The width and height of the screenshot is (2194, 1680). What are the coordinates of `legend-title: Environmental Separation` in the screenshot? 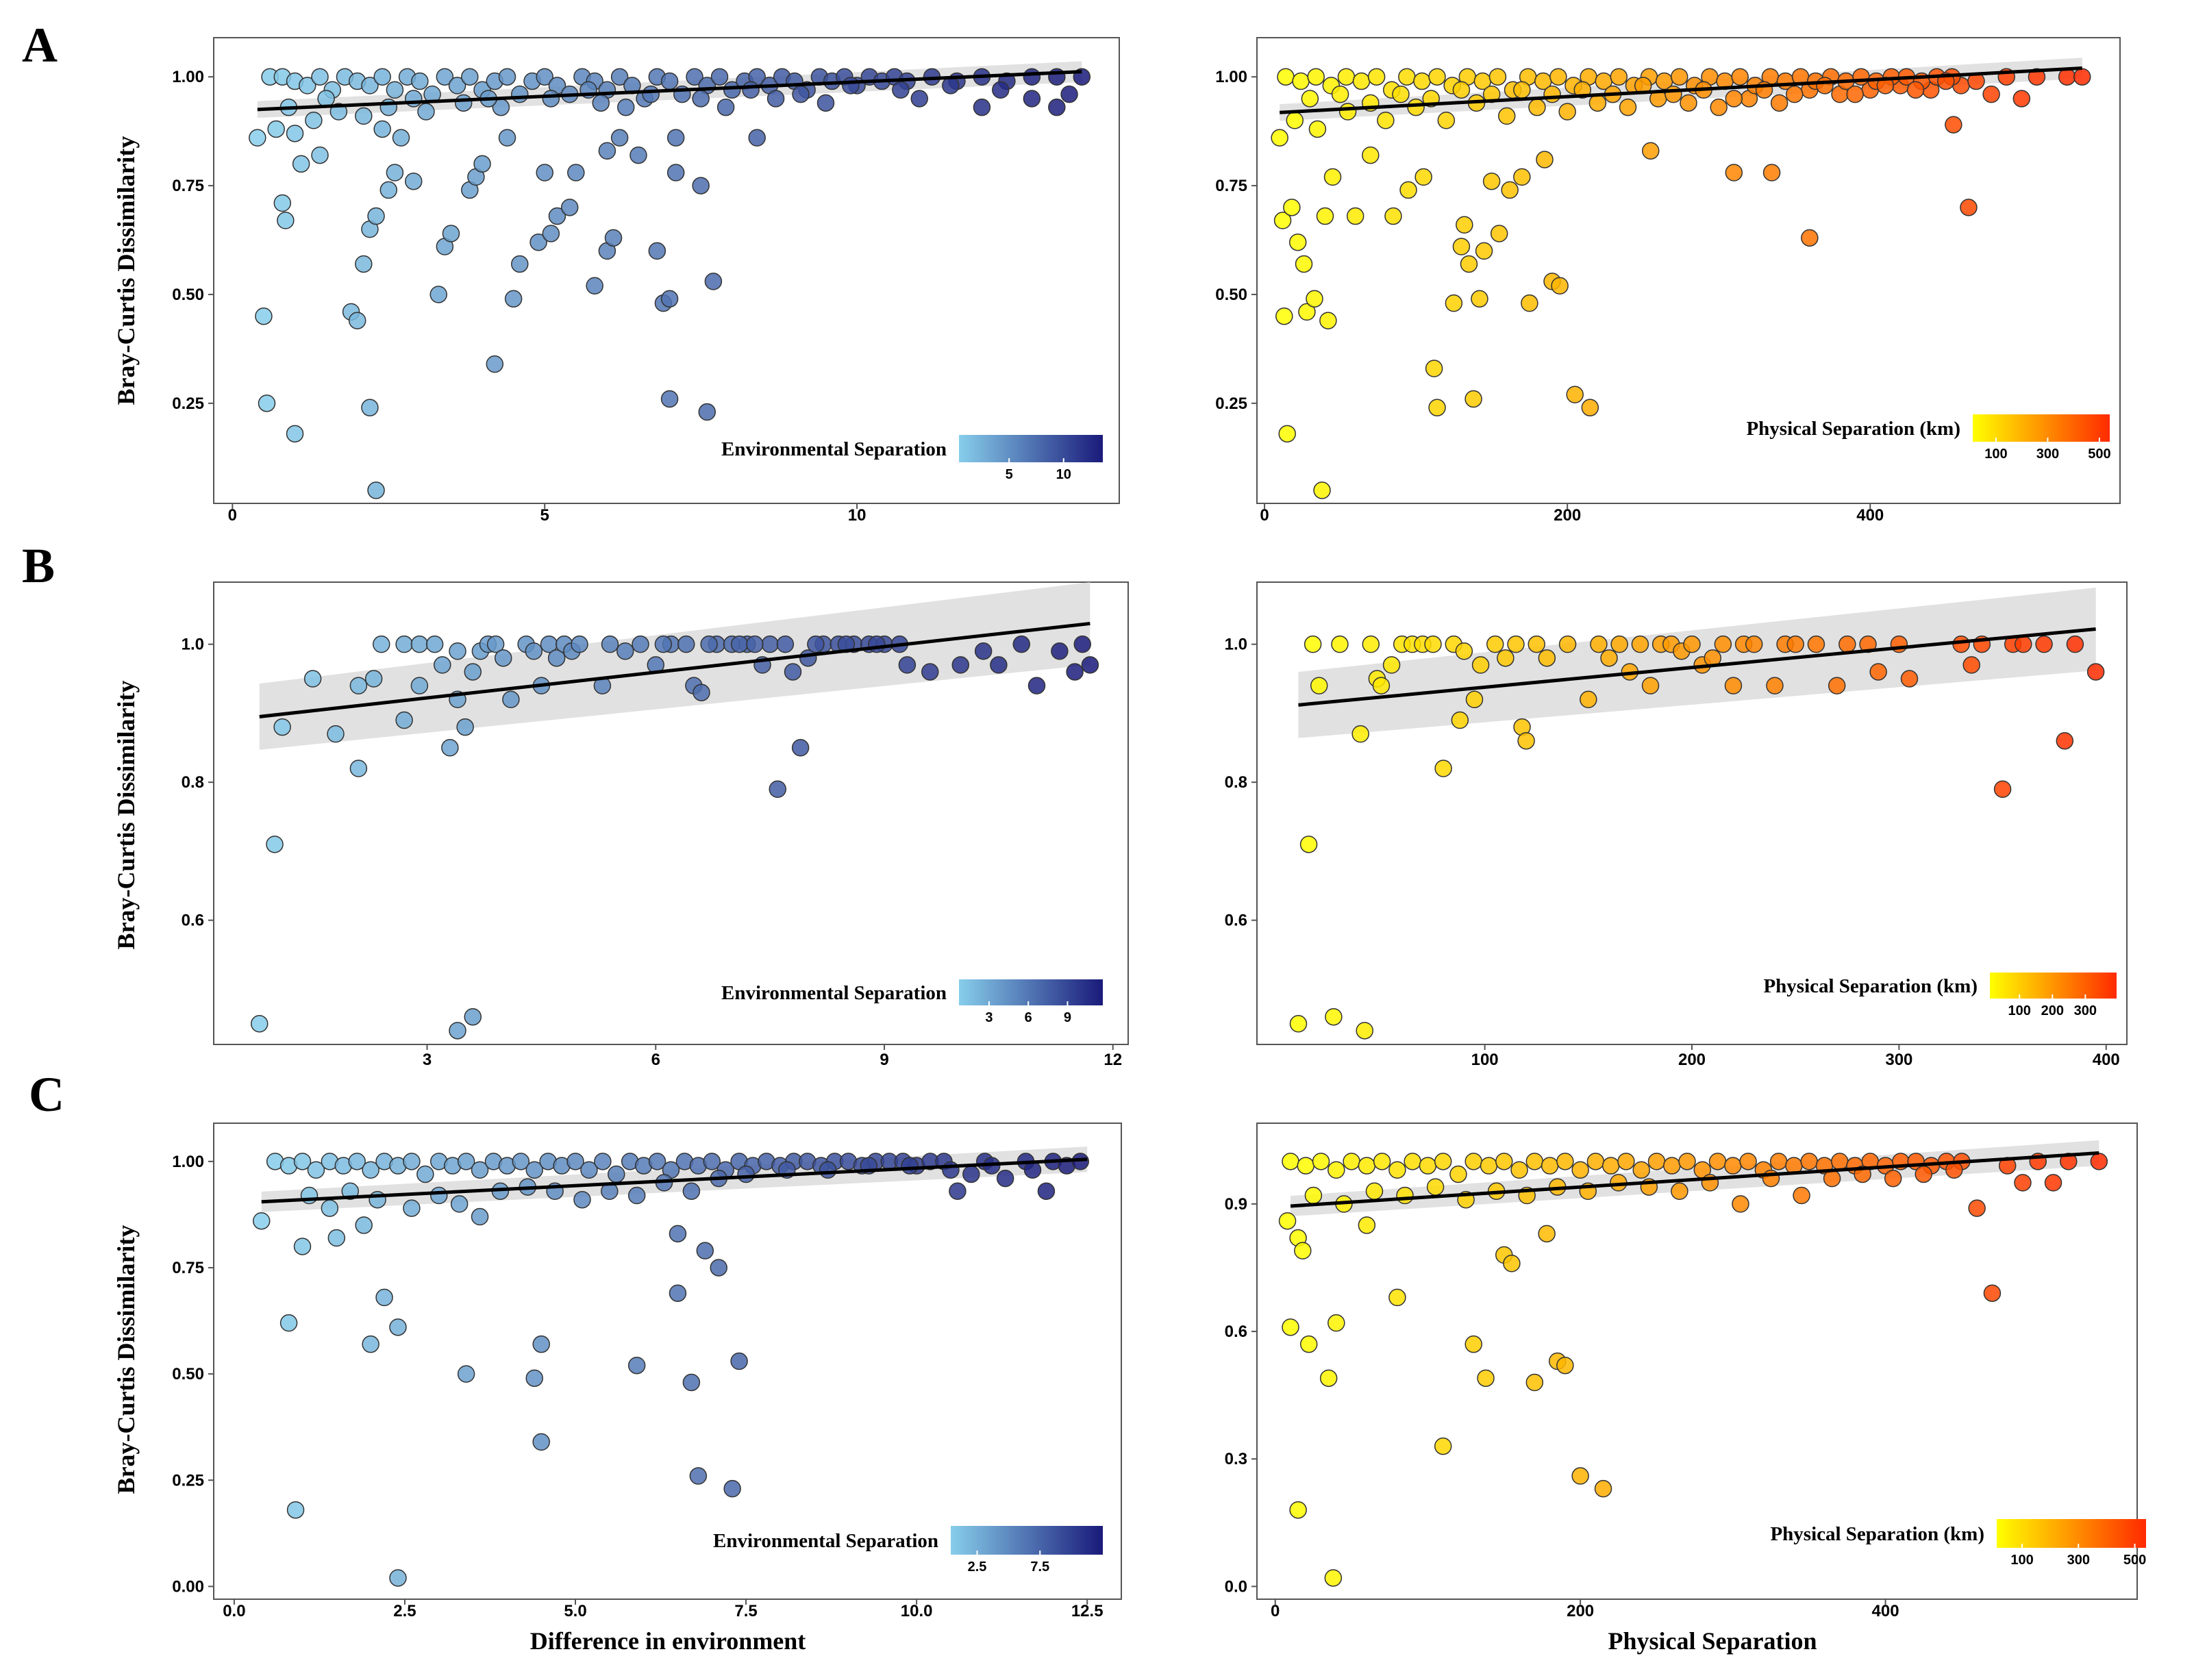 It's located at (834, 449).